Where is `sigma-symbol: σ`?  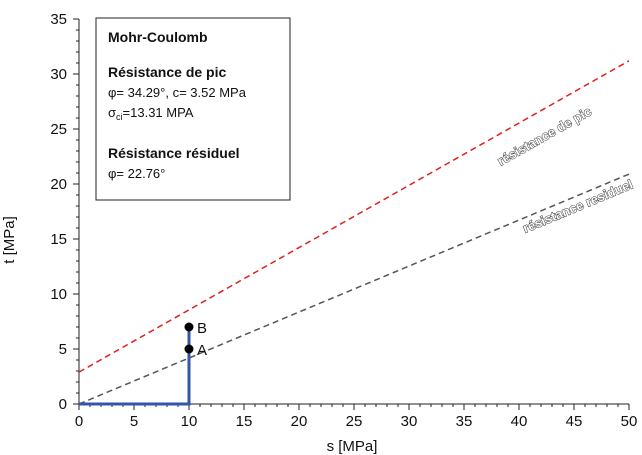
sigma-symbol: σ is located at coordinates (112, 112).